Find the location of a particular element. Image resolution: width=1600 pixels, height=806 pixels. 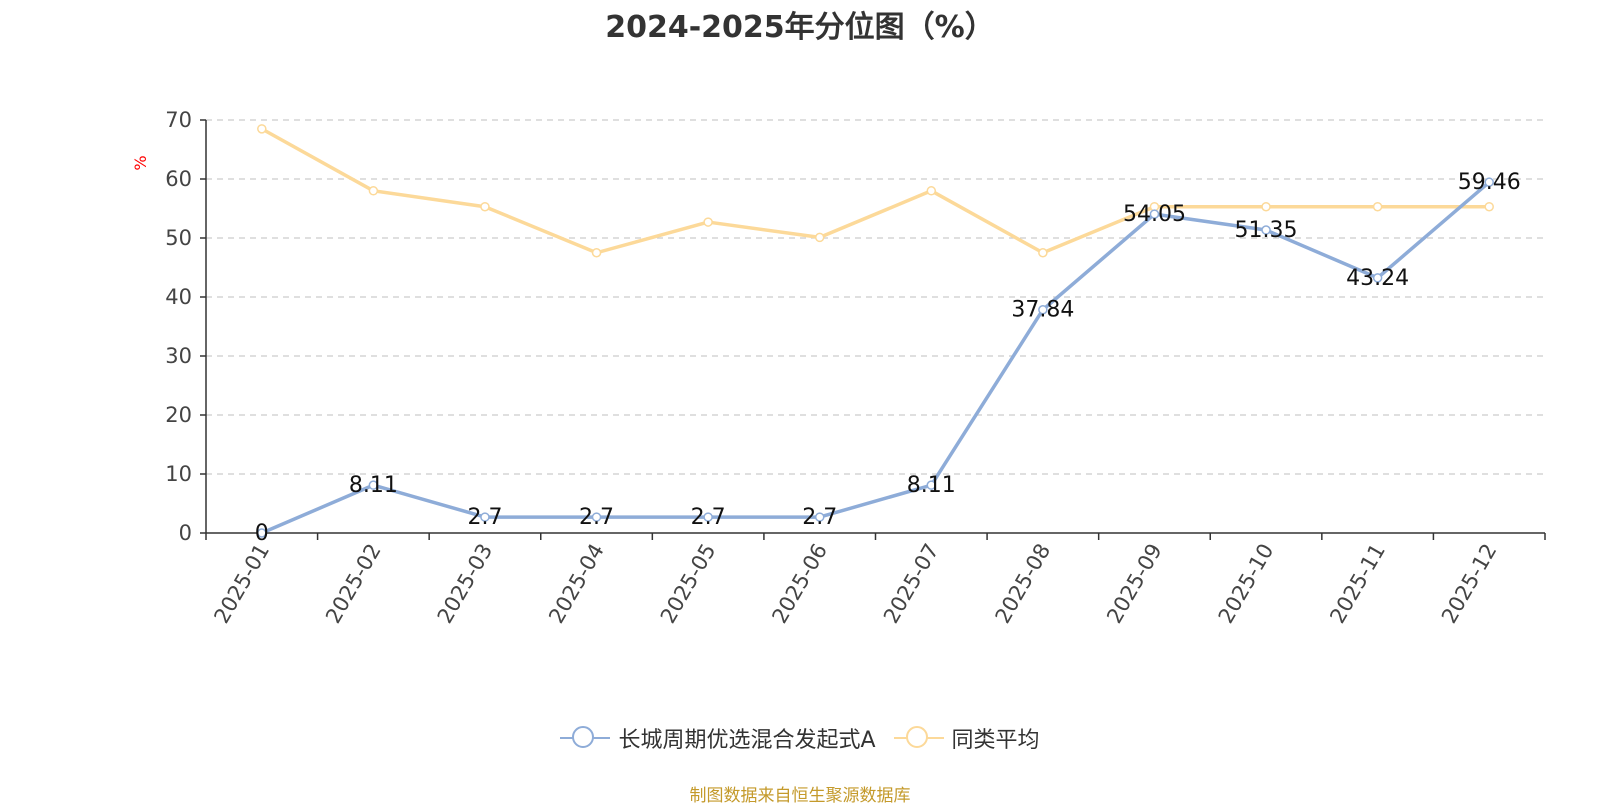

x-tick-label: 2025-08 is located at coordinates (1023, 584).